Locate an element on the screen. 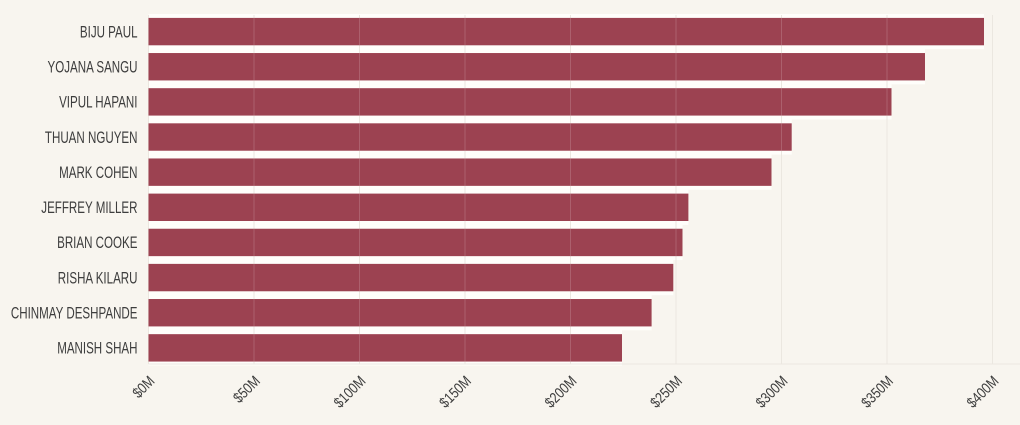 The width and height of the screenshot is (1020, 425). svg-text: YOJANA SANGU is located at coordinates (93, 68).